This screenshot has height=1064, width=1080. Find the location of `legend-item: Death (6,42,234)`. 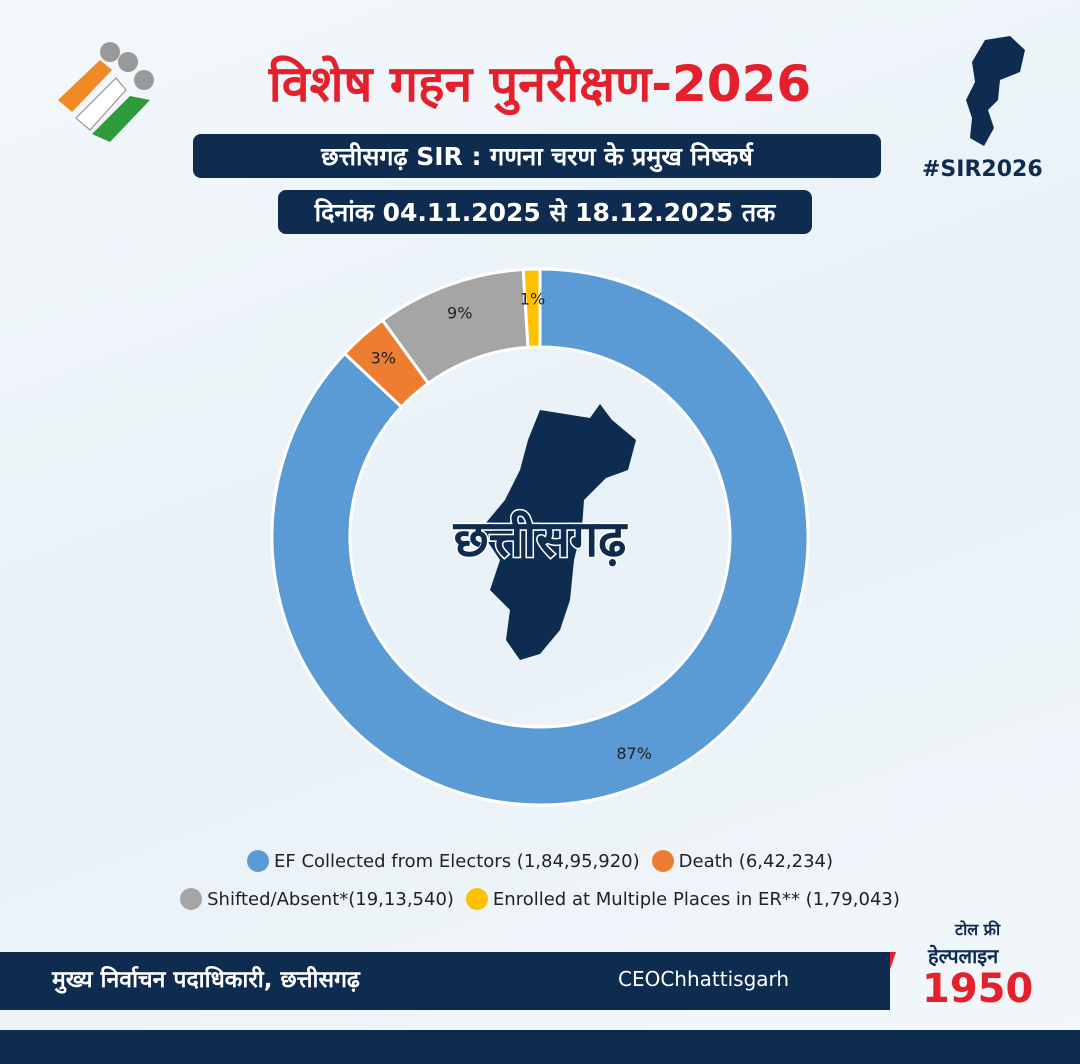

legend-item: Death (6,42,234) is located at coordinates (742, 861).